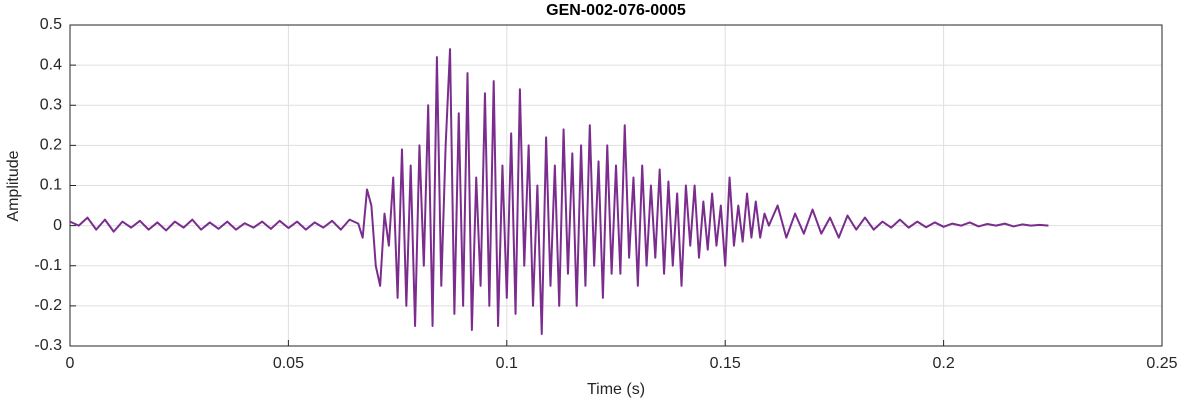  I want to click on x-tick-label: 0.15, so click(725, 363).